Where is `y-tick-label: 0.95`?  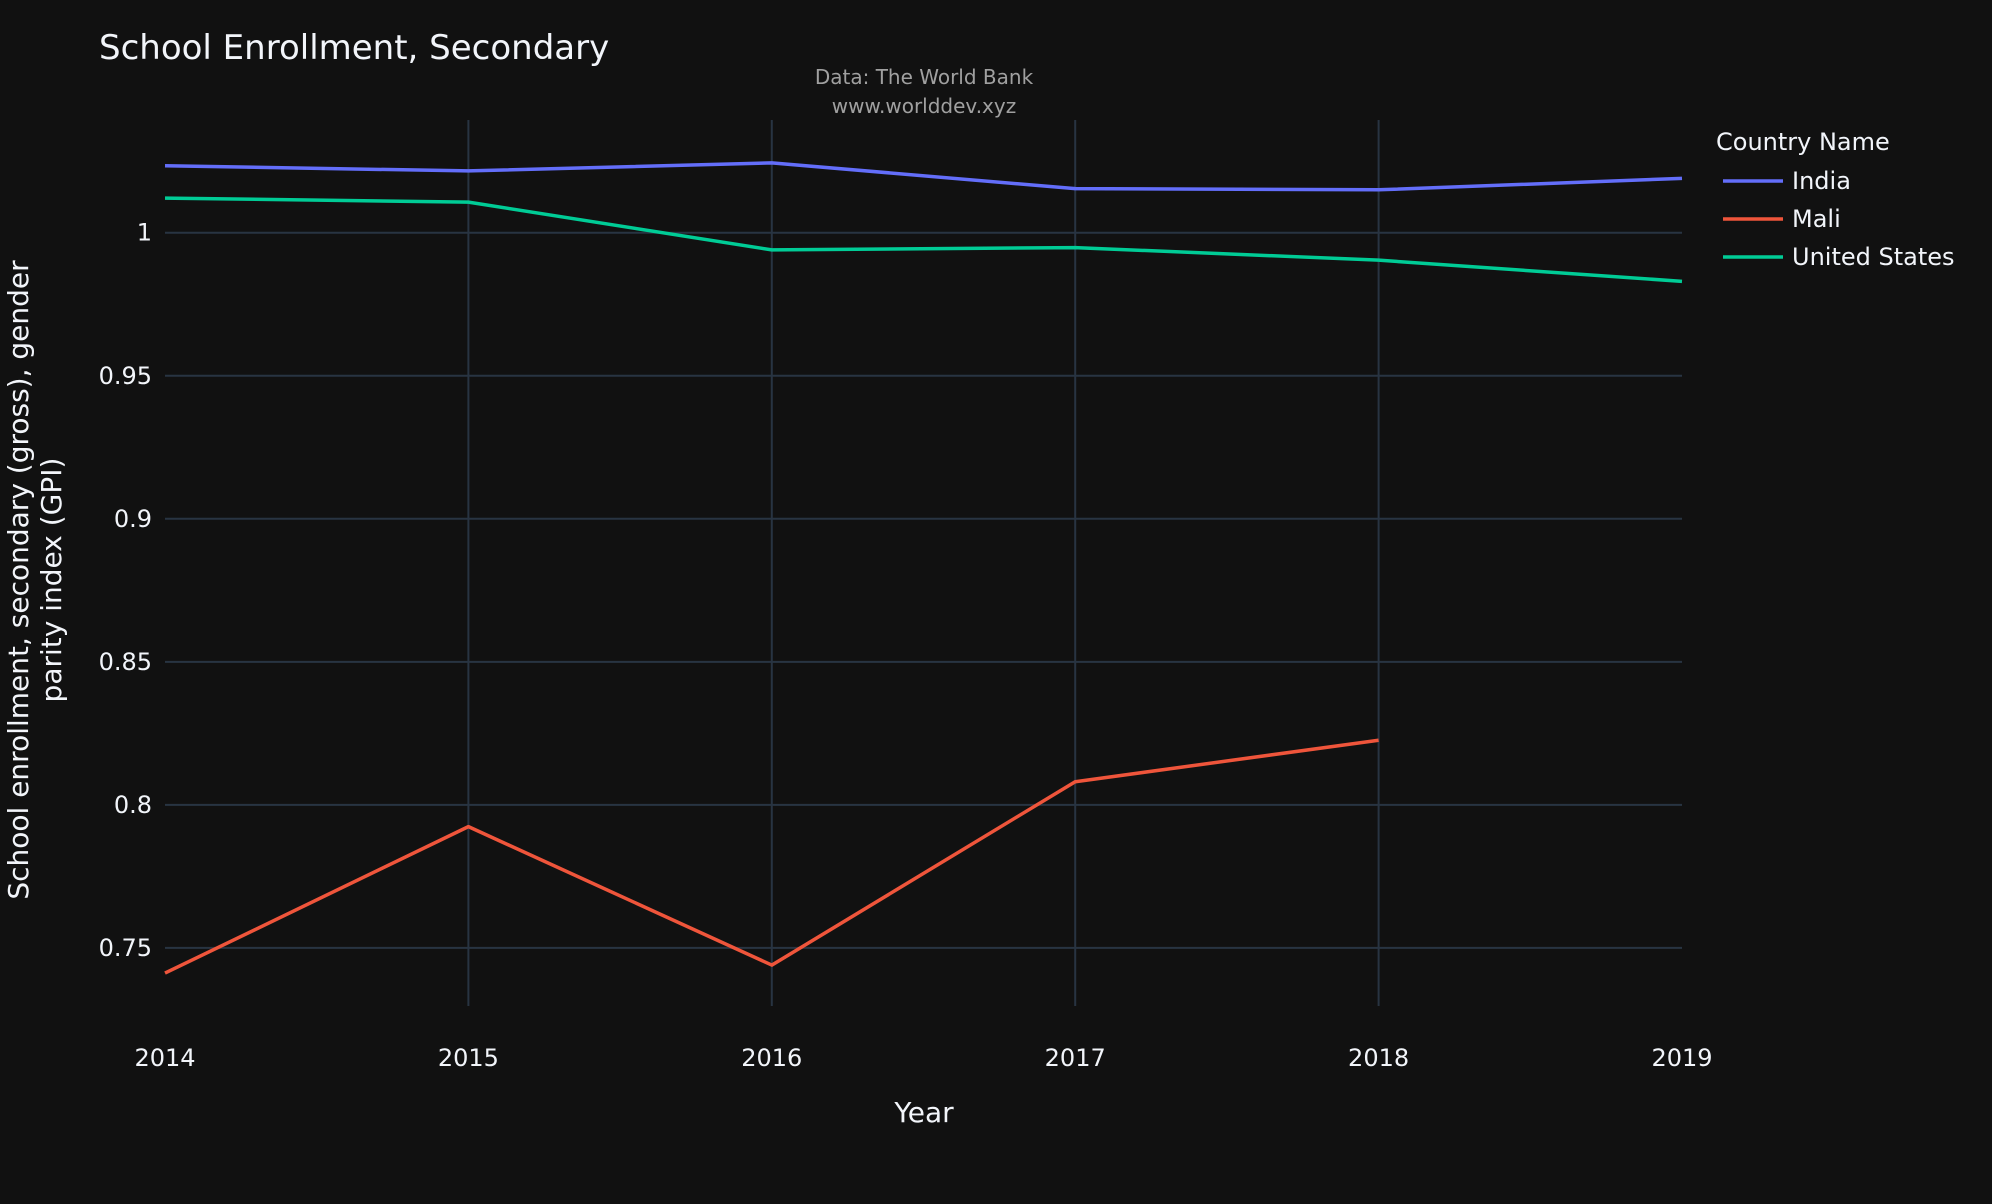
y-tick-label: 0.95 is located at coordinates (125, 376).